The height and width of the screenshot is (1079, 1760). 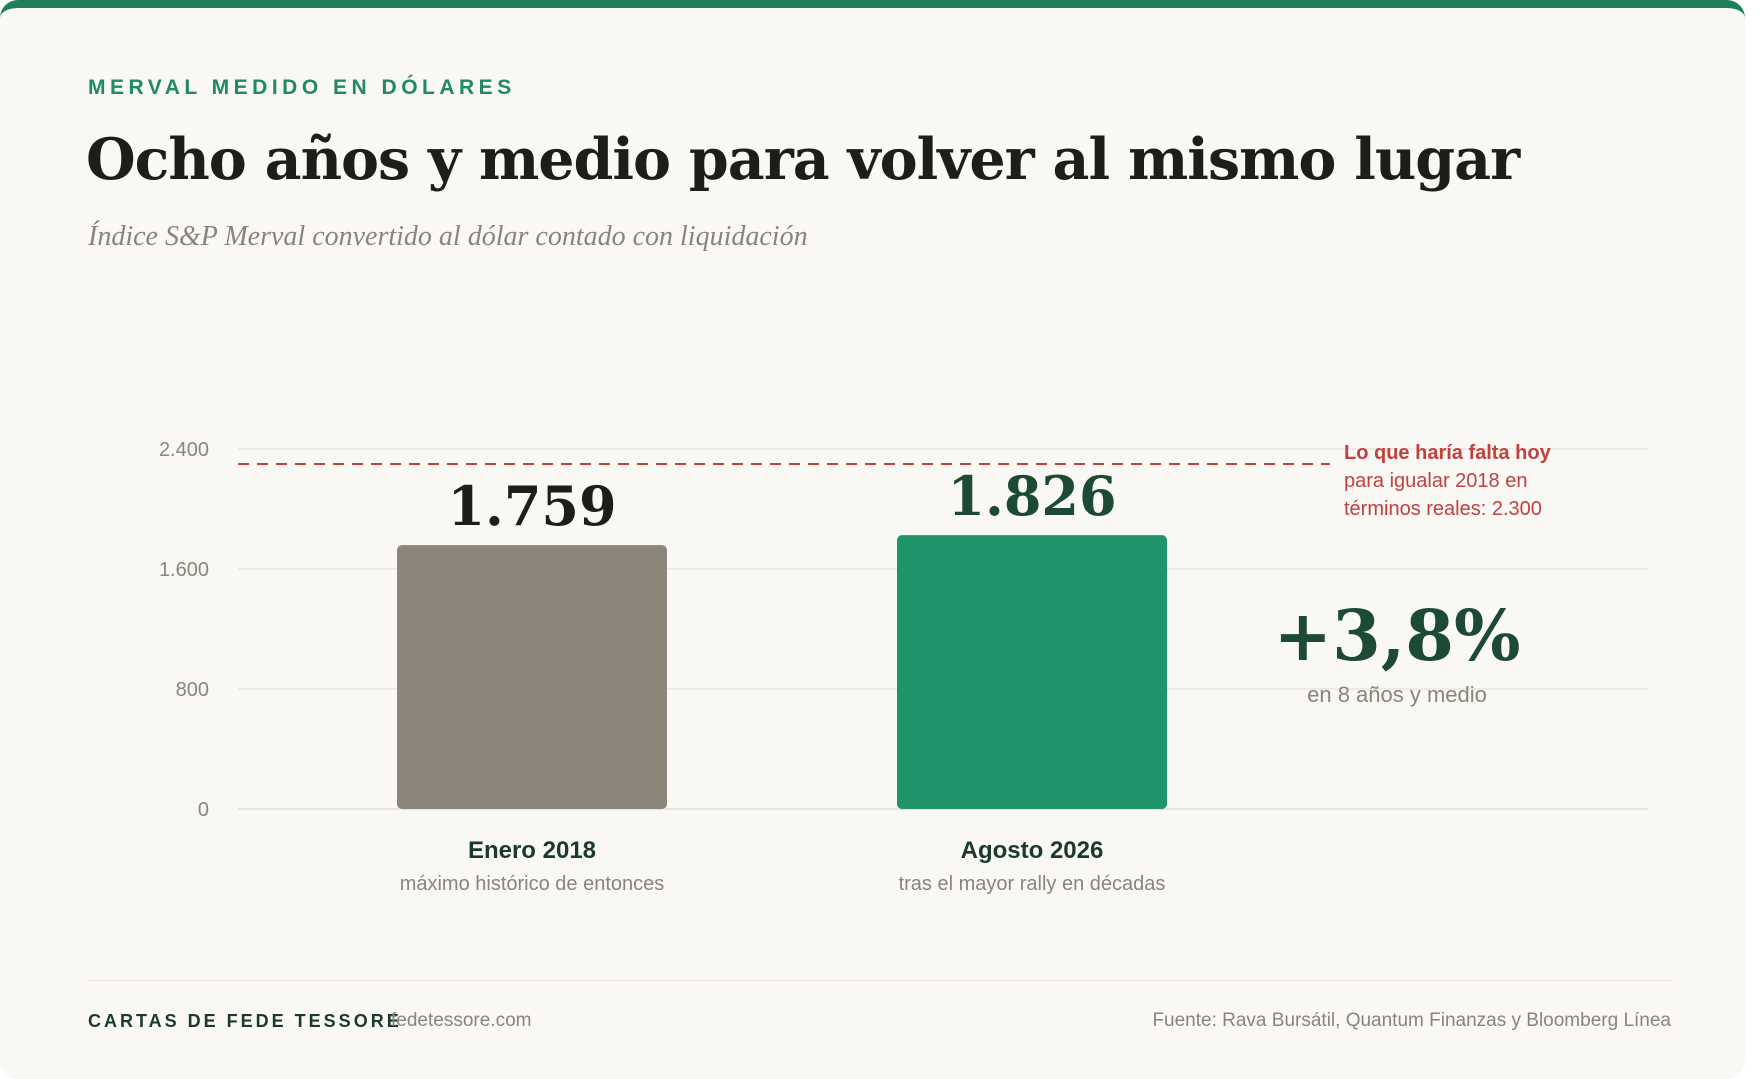 I want to click on reference-line-label: para igualar 2018 en, so click(x=1435, y=481).